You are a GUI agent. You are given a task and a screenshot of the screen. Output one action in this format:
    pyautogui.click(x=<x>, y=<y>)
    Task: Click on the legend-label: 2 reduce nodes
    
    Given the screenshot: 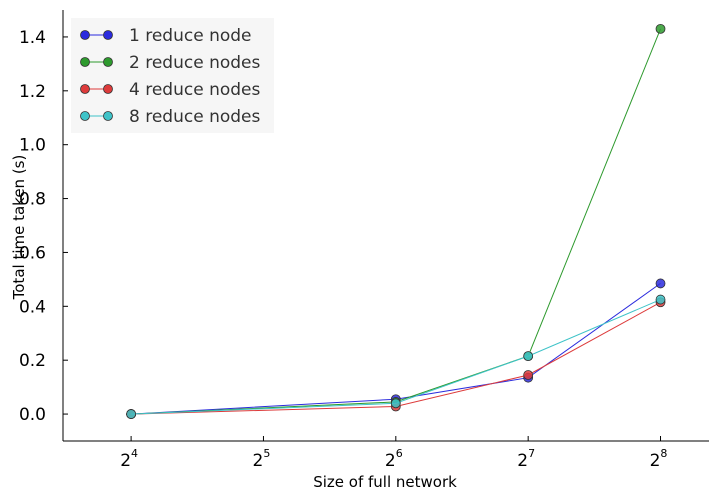 What is the action you would take?
    pyautogui.click(x=194, y=63)
    